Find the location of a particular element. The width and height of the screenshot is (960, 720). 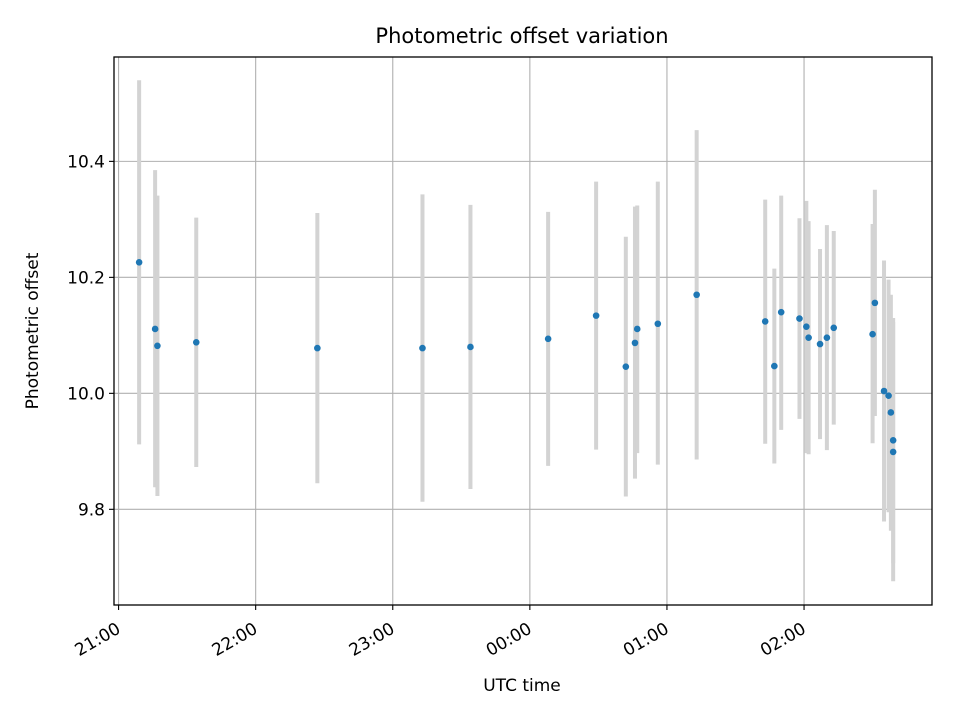

y-tick-label: 10.0 is located at coordinates (86, 394).